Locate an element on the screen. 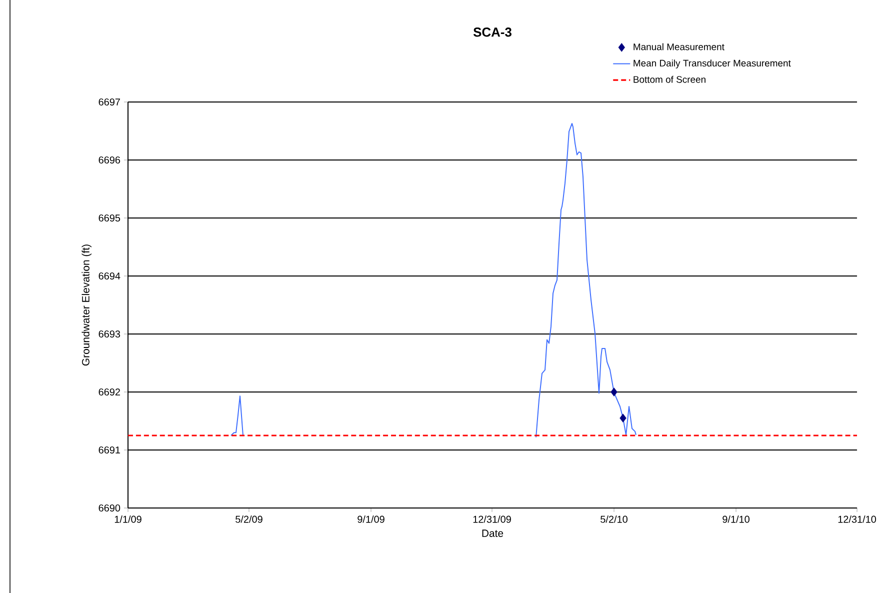 This screenshot has height=593, width=891. y-tick-label: 6691 is located at coordinates (109, 450).